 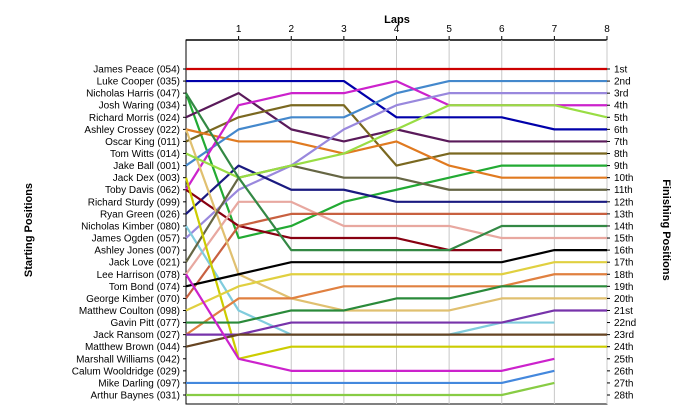 What do you see at coordinates (139, 383) in the screenshot?
I see `starting-position-label: Mike Darling (097)` at bounding box center [139, 383].